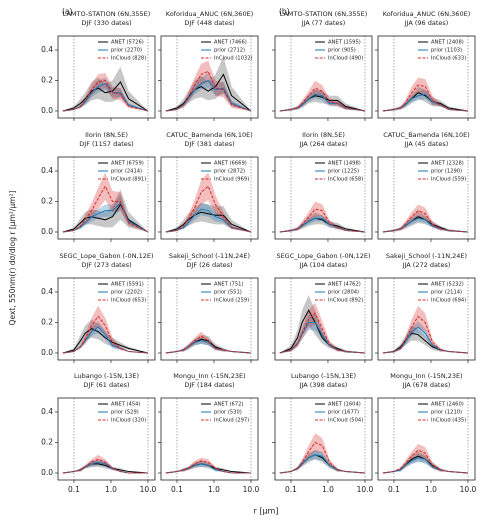  Describe the element at coordinates (128, 301) in the screenshot. I see `legend-label: InCloud (653)` at that location.